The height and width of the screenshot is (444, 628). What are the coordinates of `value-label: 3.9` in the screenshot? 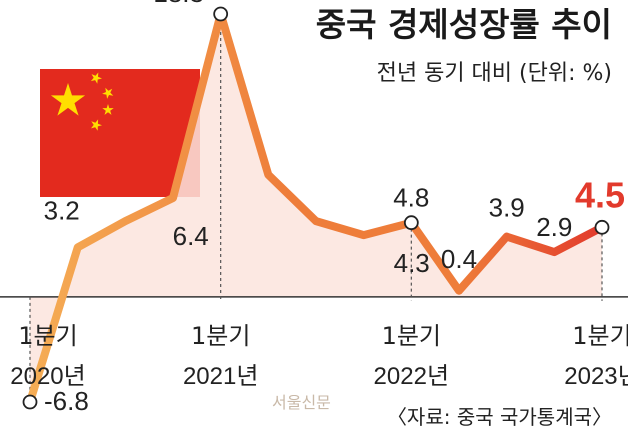 It's located at (507, 208).